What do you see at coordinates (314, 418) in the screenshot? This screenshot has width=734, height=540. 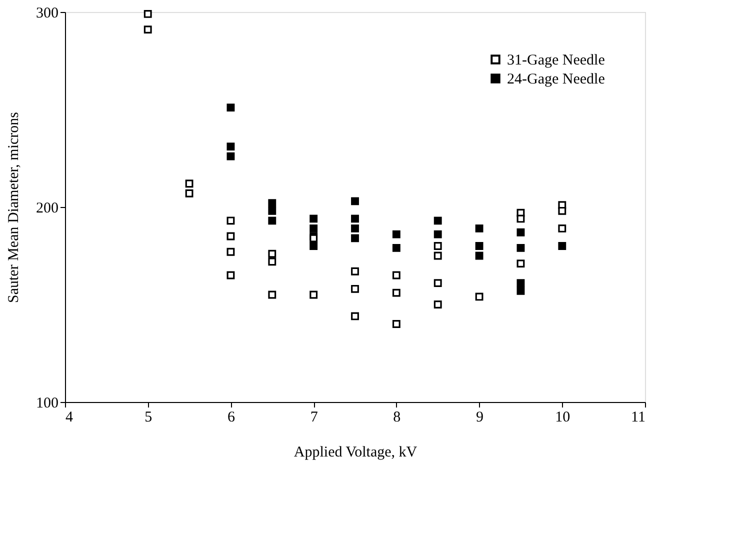 I see `x-tick-label: 7` at bounding box center [314, 418].